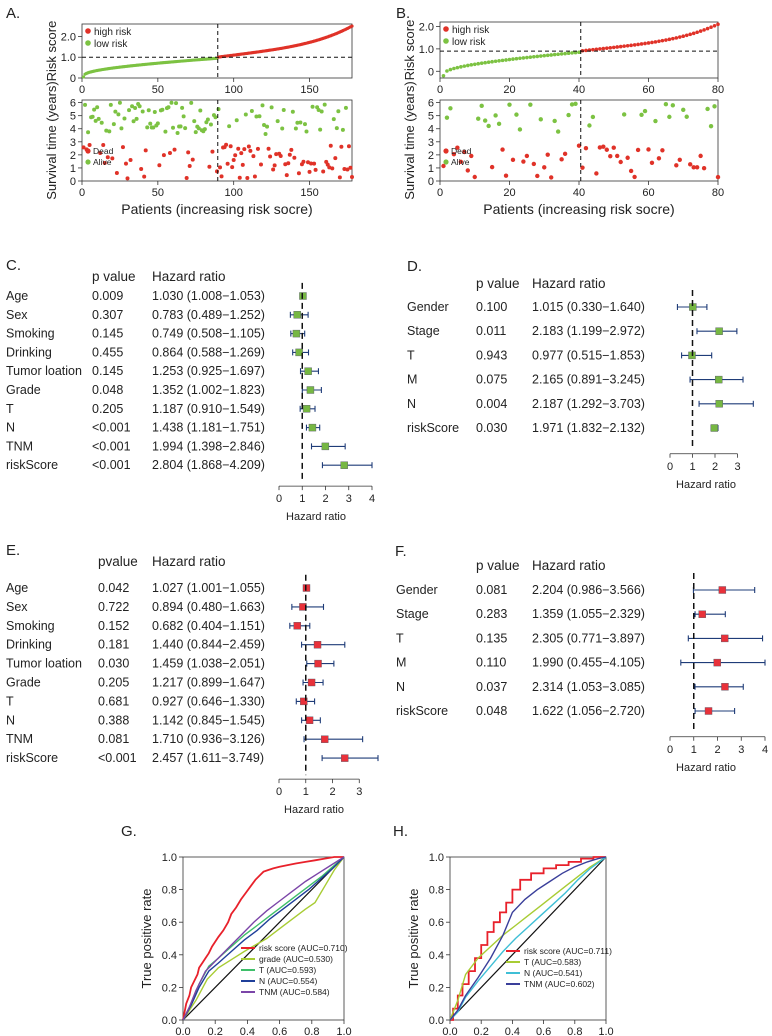 The image size is (772, 1036). I want to click on survival-y-tick-label: 2, so click(73, 156).